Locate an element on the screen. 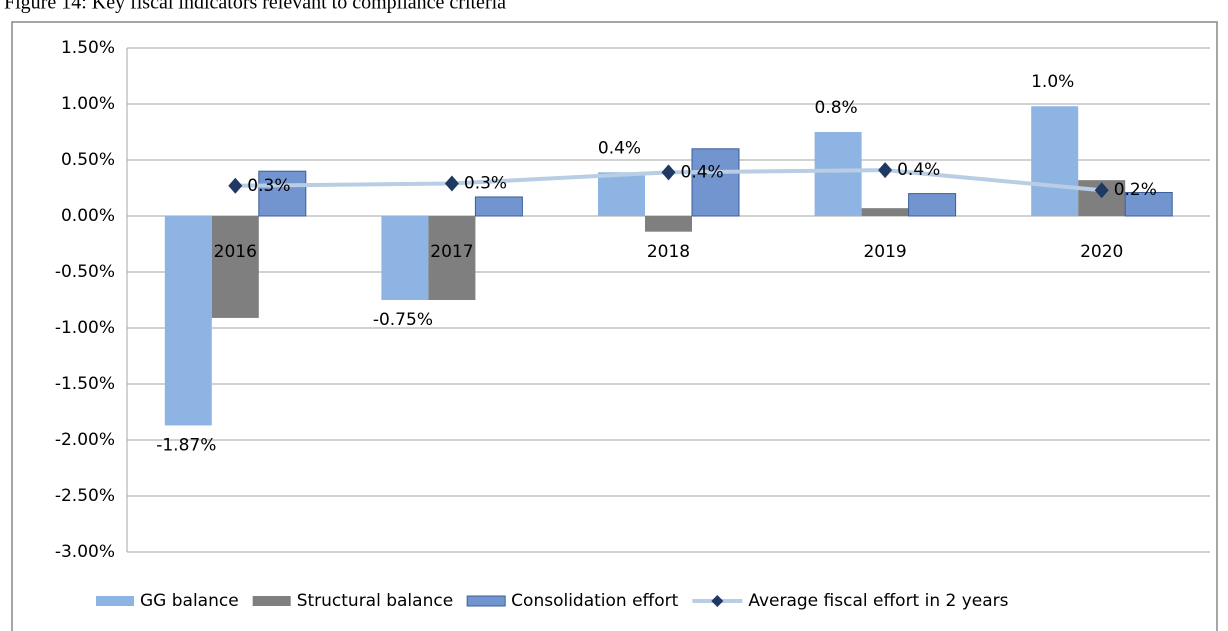 The width and height of the screenshot is (1228, 631). y-tick-label: 0.50% is located at coordinates (88, 160).